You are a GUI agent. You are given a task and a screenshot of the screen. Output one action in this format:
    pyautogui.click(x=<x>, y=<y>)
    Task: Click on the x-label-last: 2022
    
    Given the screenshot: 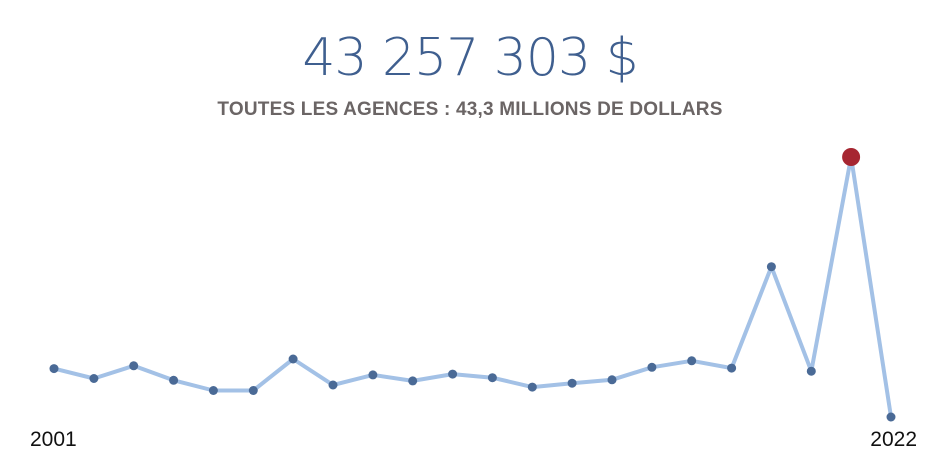 What is the action you would take?
    pyautogui.click(x=893, y=439)
    